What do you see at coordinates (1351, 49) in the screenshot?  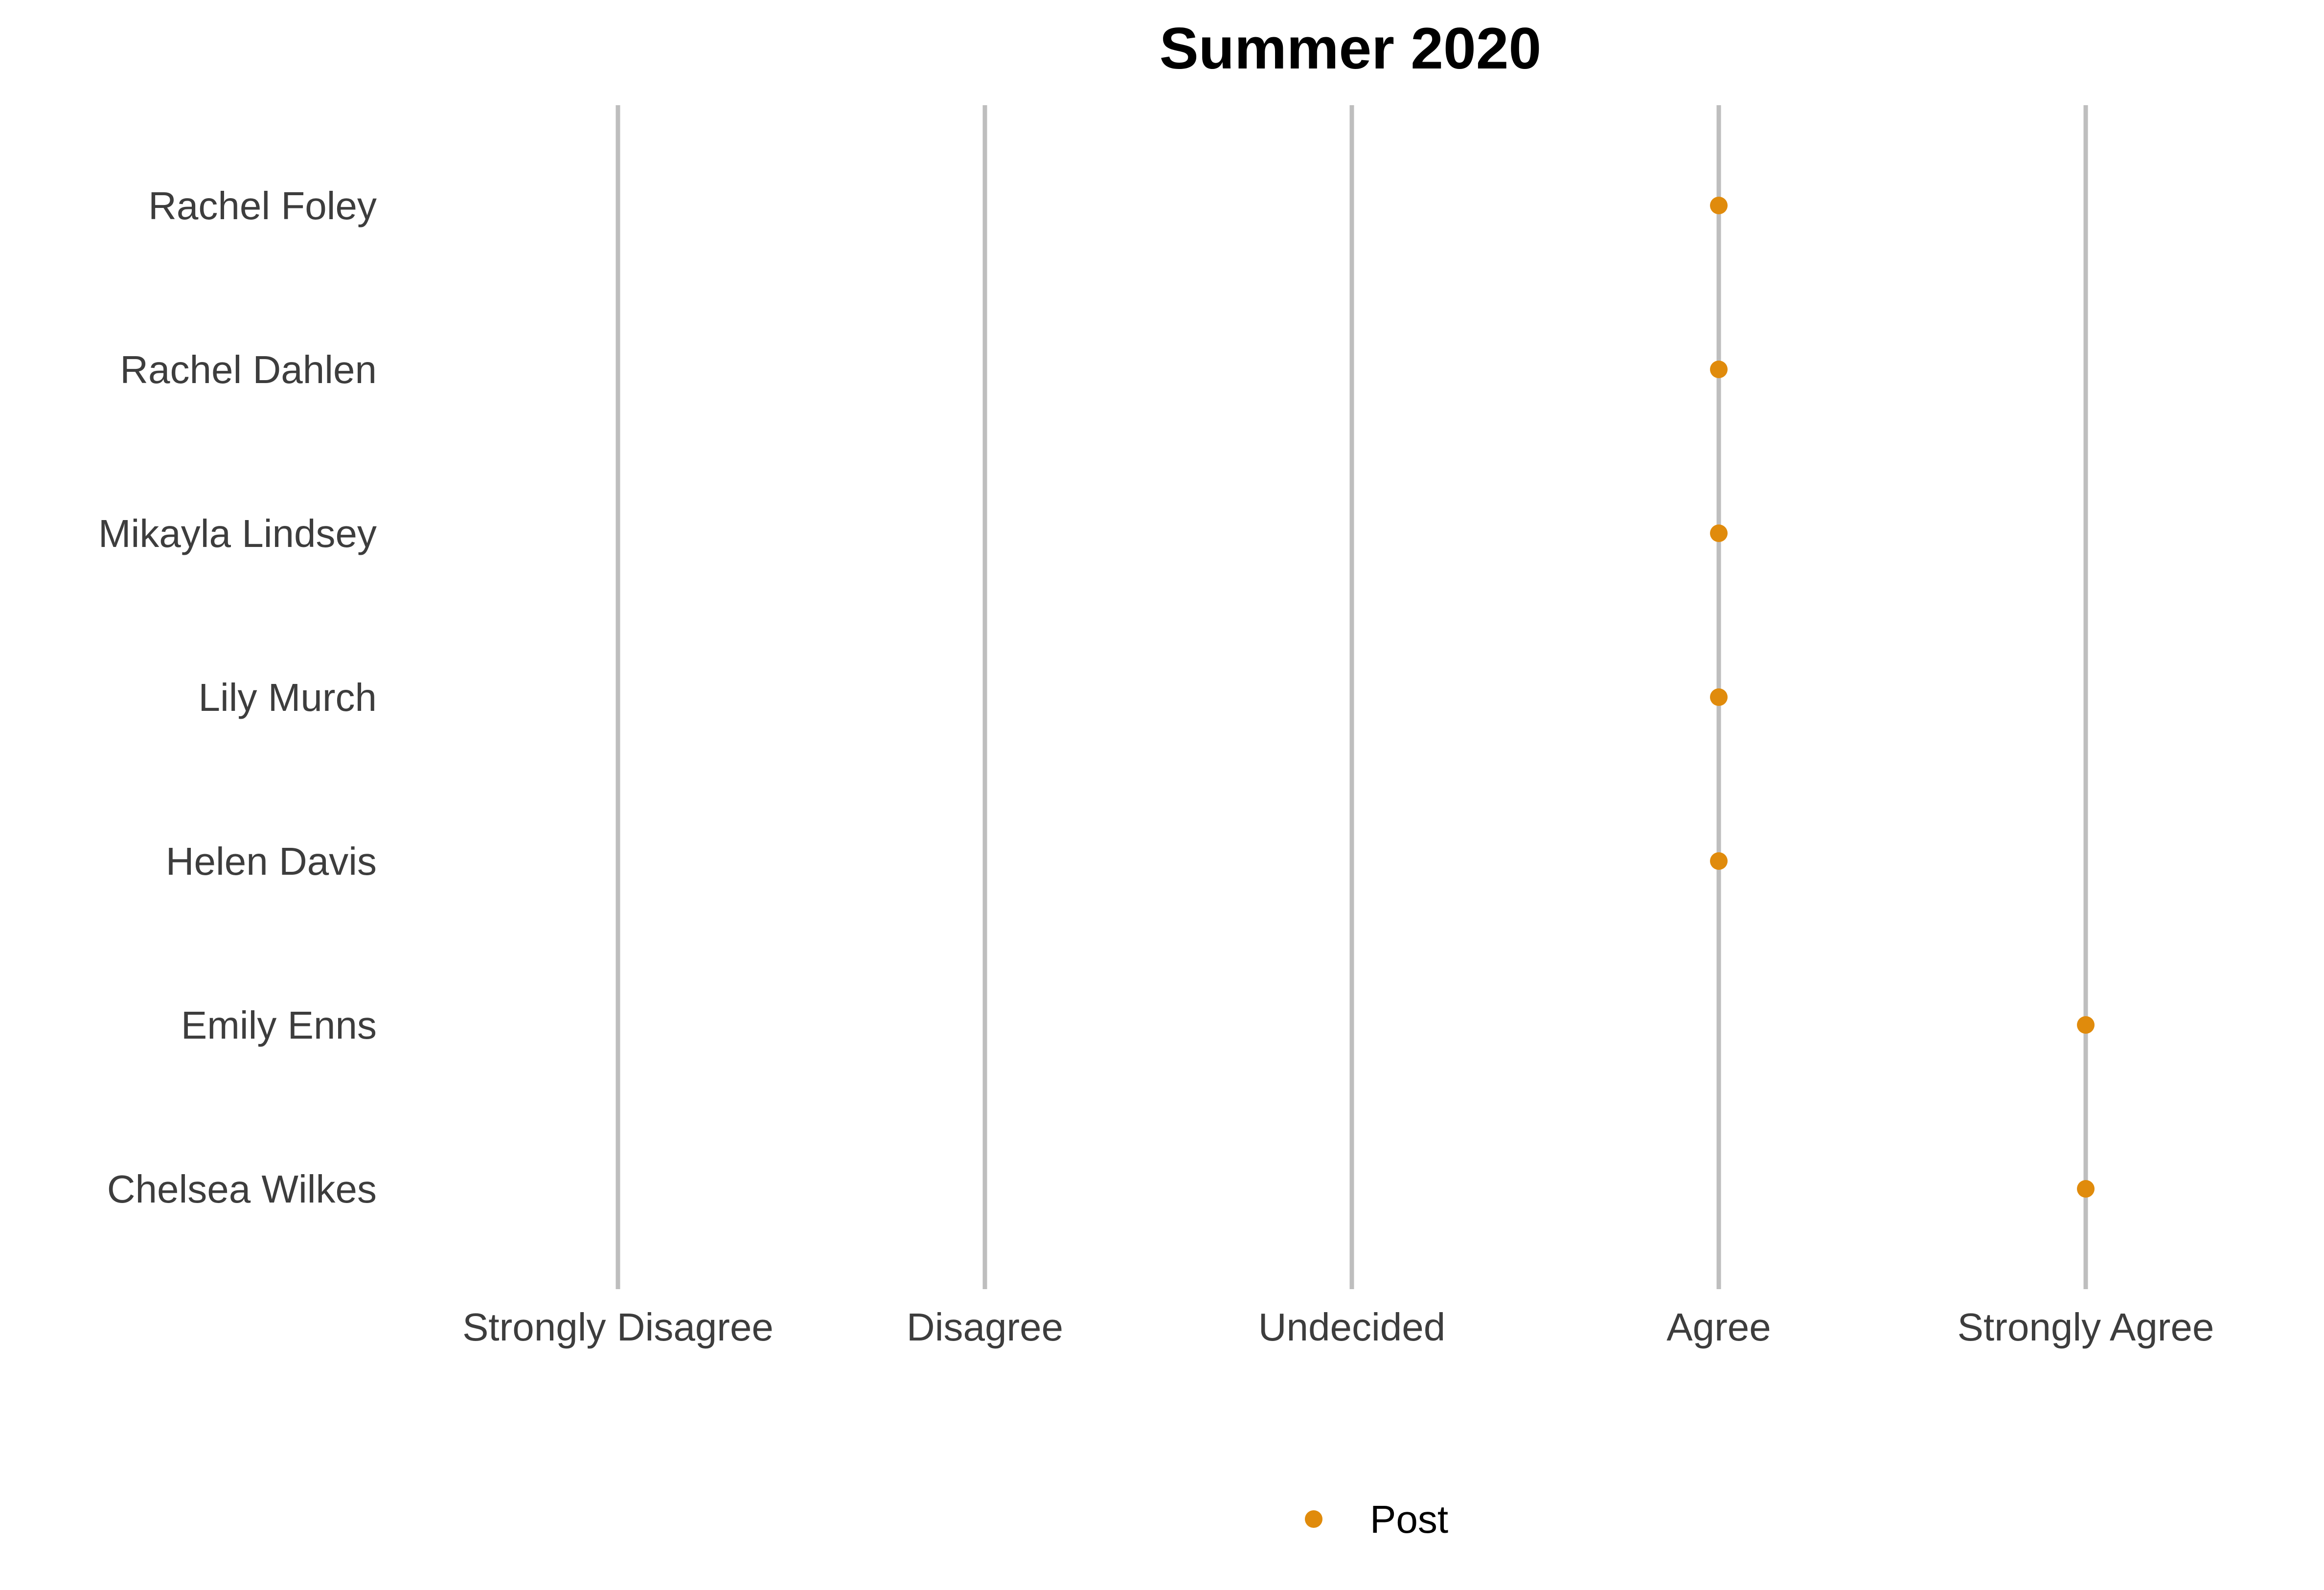 I see `chart-title: Summer 2020` at bounding box center [1351, 49].